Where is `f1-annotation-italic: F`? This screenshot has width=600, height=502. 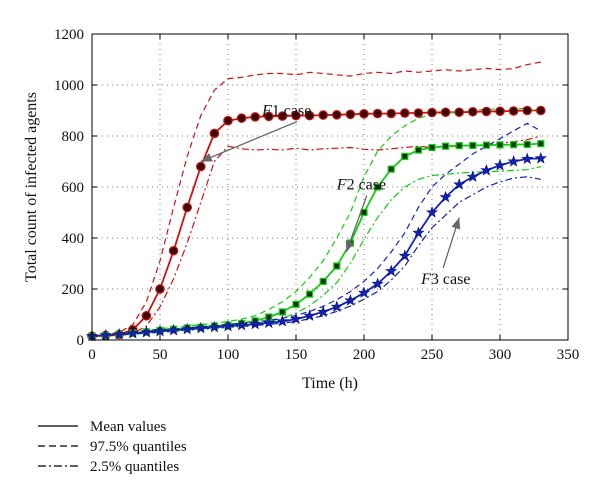 f1-annotation-italic: F is located at coordinates (266, 111).